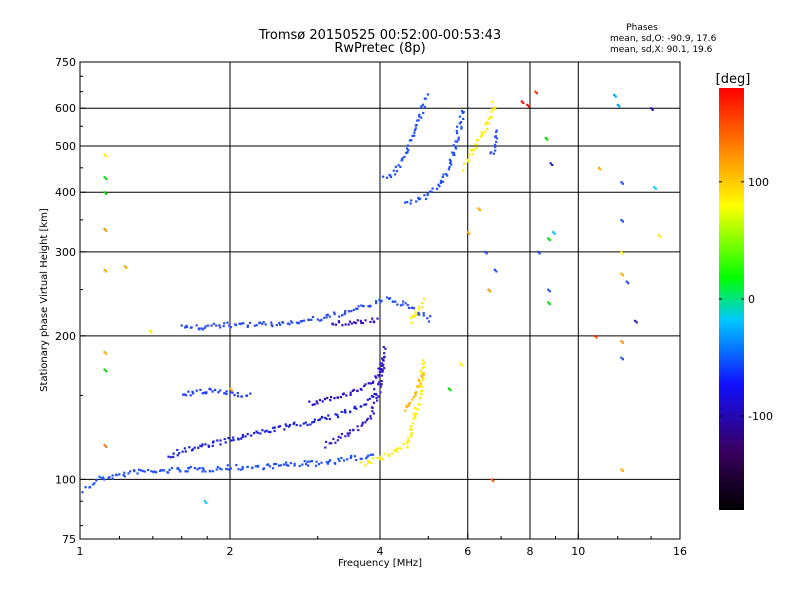 Image resolution: width=800 pixels, height=600 pixels. I want to click on chart-subtitle: RwPretec (8p), so click(379, 48).